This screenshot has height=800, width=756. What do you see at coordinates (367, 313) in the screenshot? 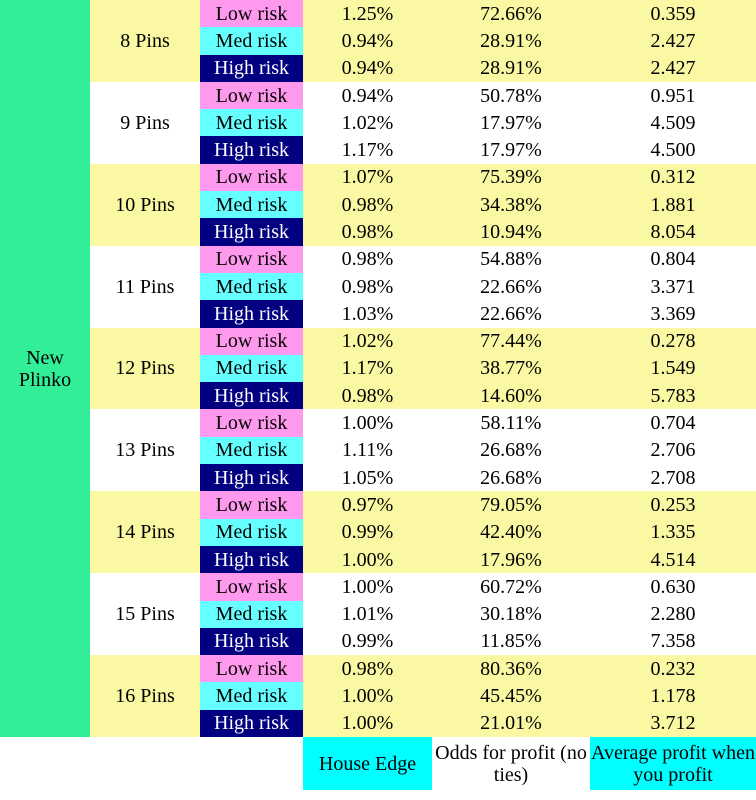
I see `house-edge: 1.03%` at bounding box center [367, 313].